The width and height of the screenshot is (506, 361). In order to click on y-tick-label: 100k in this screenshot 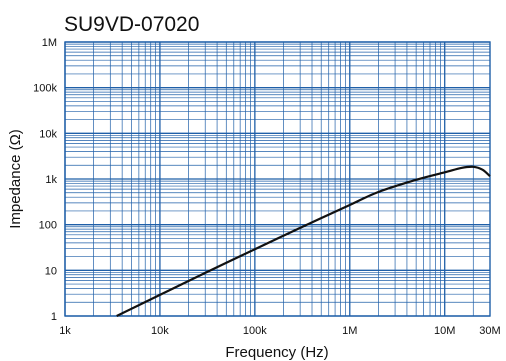, I will do `click(45, 89)`.